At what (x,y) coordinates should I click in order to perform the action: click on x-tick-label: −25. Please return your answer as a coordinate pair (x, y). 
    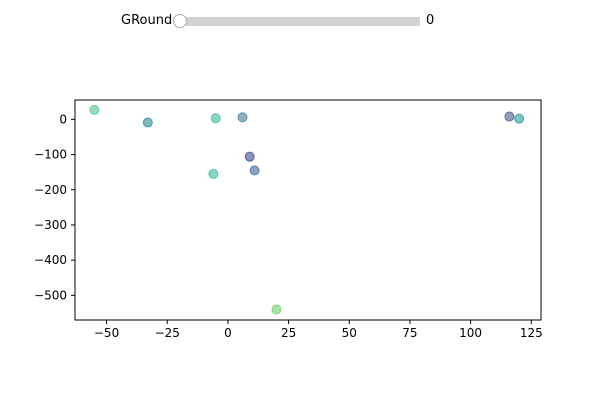
    Looking at the image, I should click on (167, 333).